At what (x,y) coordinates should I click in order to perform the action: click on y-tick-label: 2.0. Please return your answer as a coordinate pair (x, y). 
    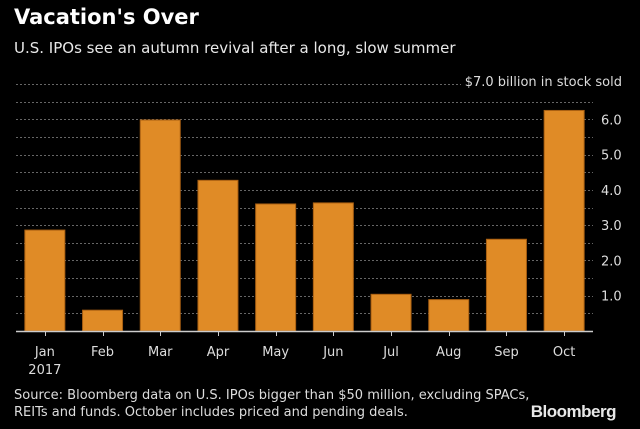
    Looking at the image, I should click on (611, 261).